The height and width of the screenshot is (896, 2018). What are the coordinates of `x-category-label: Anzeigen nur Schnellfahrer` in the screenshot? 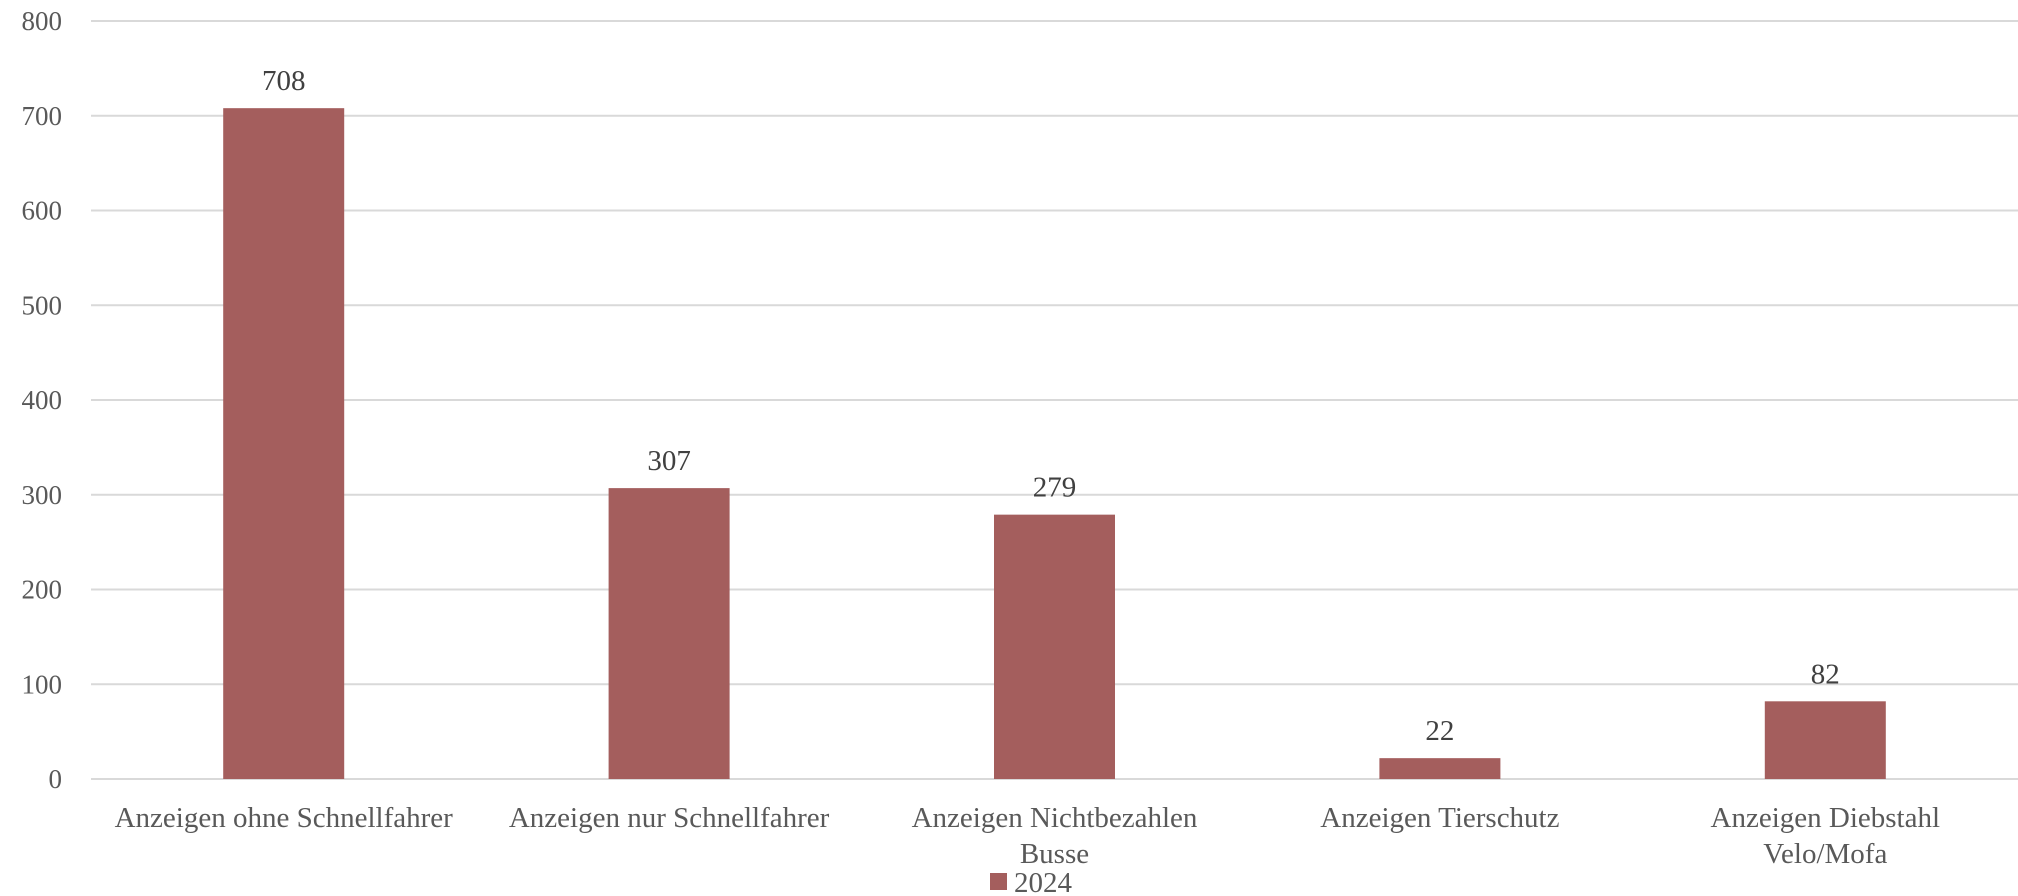 It's located at (669, 818).